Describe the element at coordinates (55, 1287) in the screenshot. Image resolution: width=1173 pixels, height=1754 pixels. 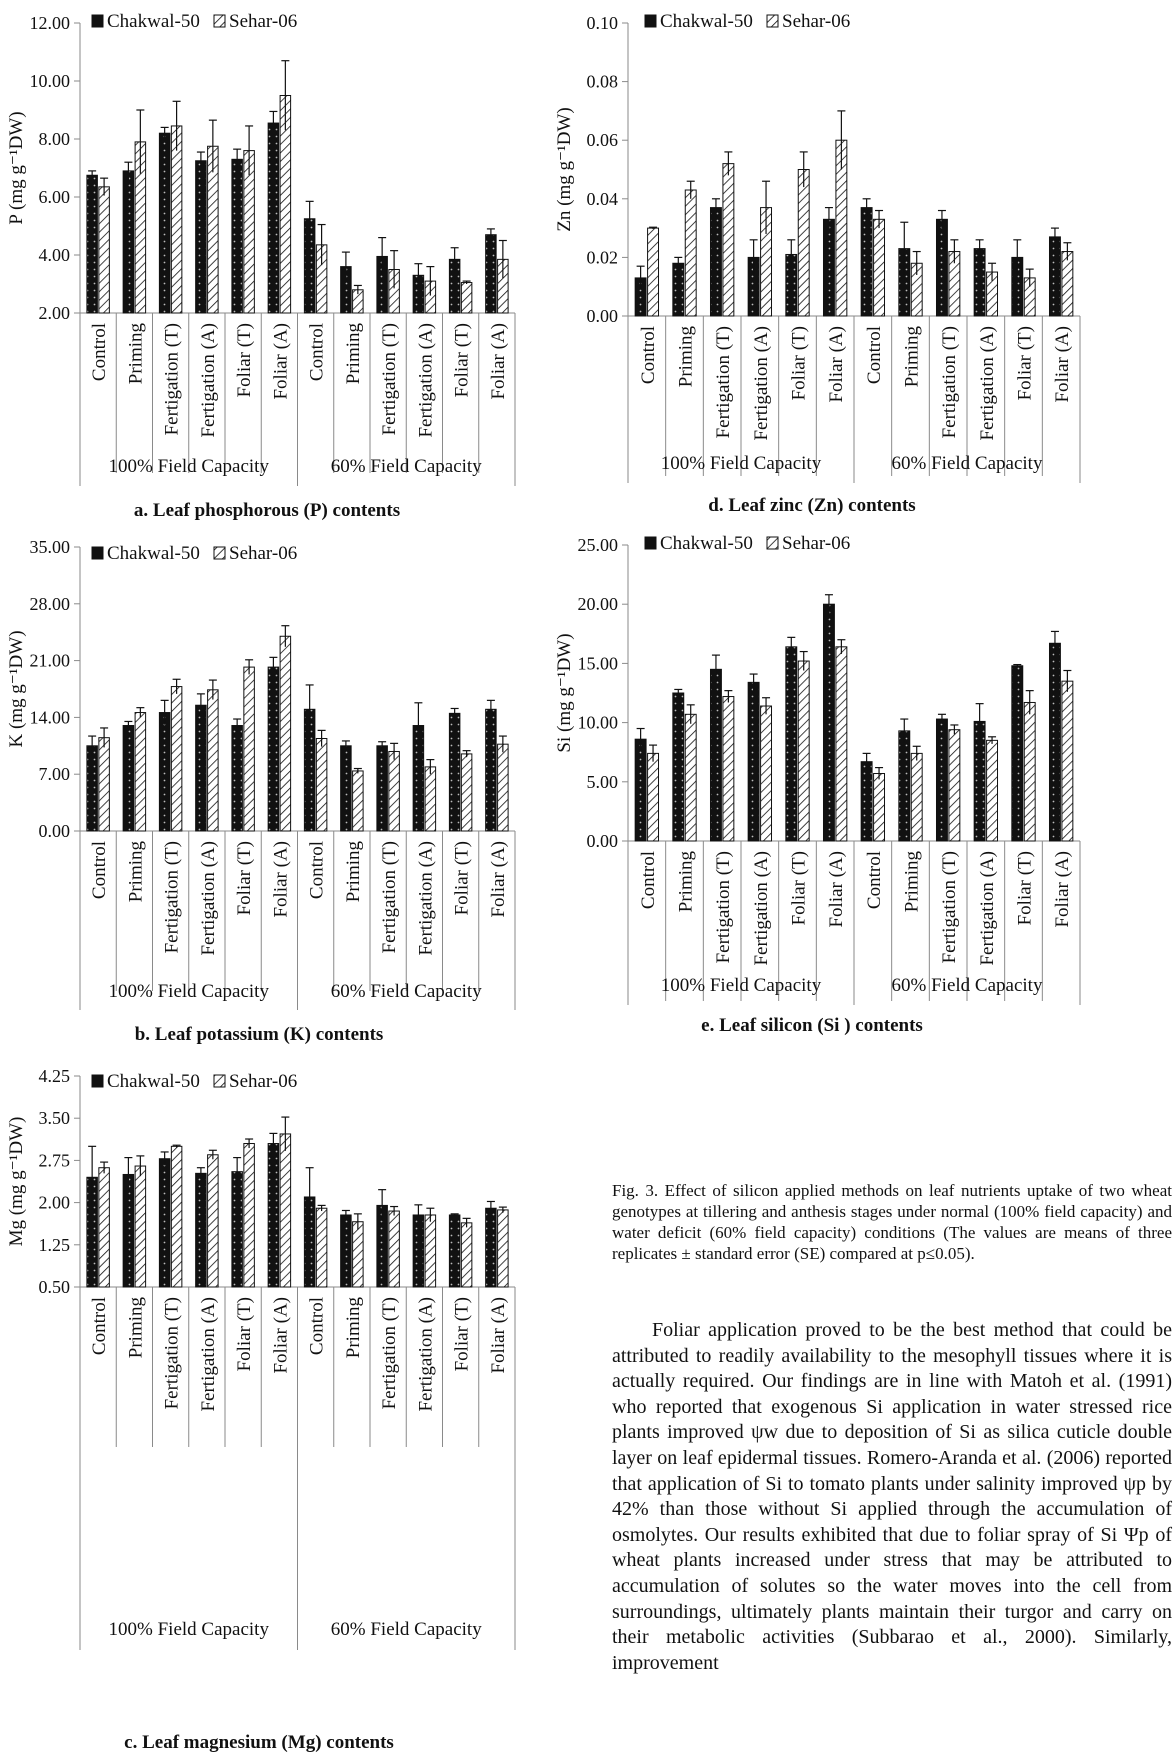
I see `y-tick-label: 0.50` at that location.